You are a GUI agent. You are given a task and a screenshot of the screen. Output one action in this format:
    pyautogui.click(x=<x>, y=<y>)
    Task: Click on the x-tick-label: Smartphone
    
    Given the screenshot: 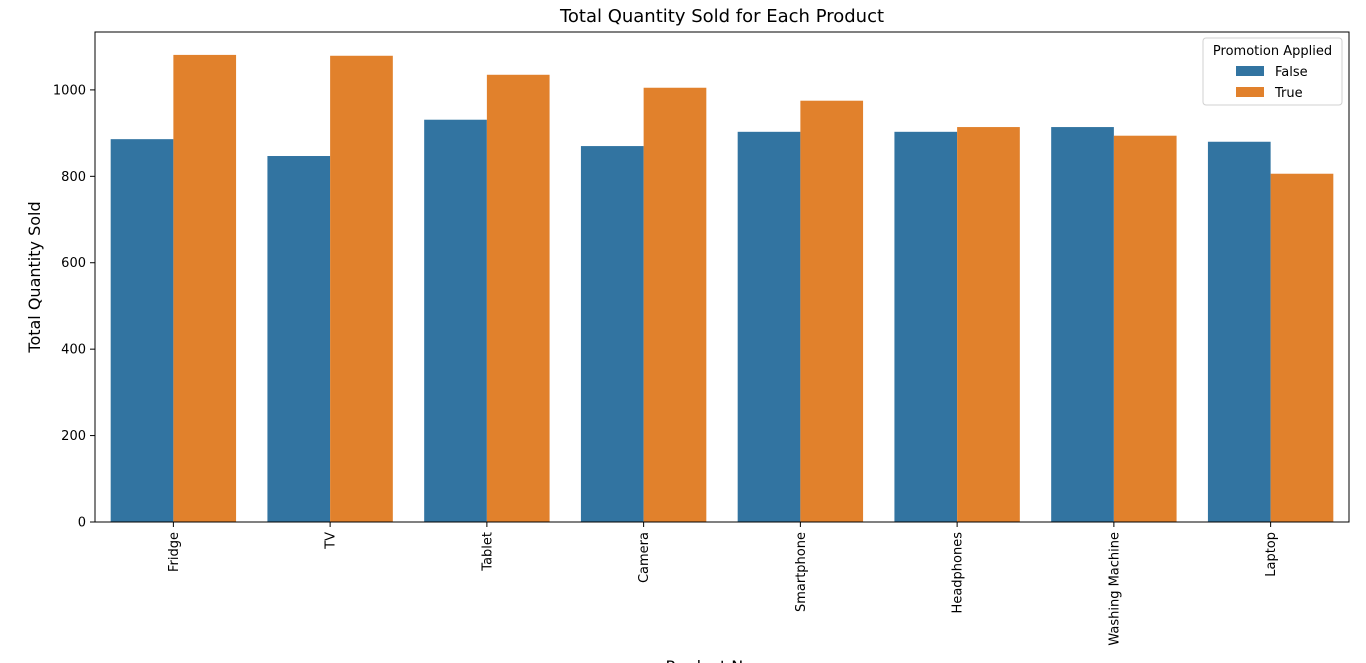 What is the action you would take?
    pyautogui.click(x=801, y=572)
    